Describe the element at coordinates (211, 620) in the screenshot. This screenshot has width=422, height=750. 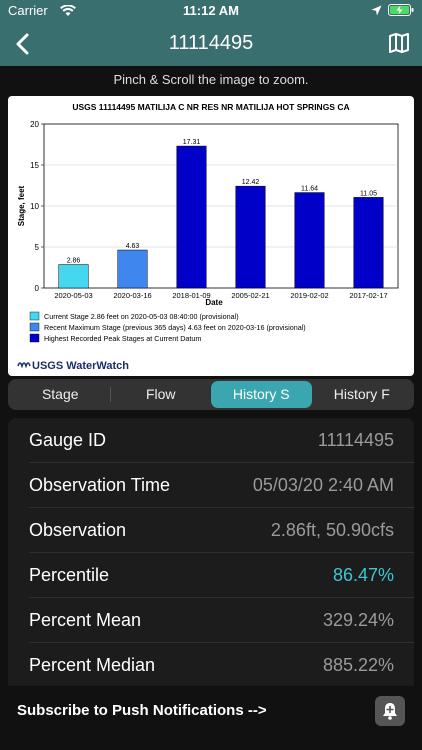
I see `table-row: Percent Mean 329.24%` at that location.